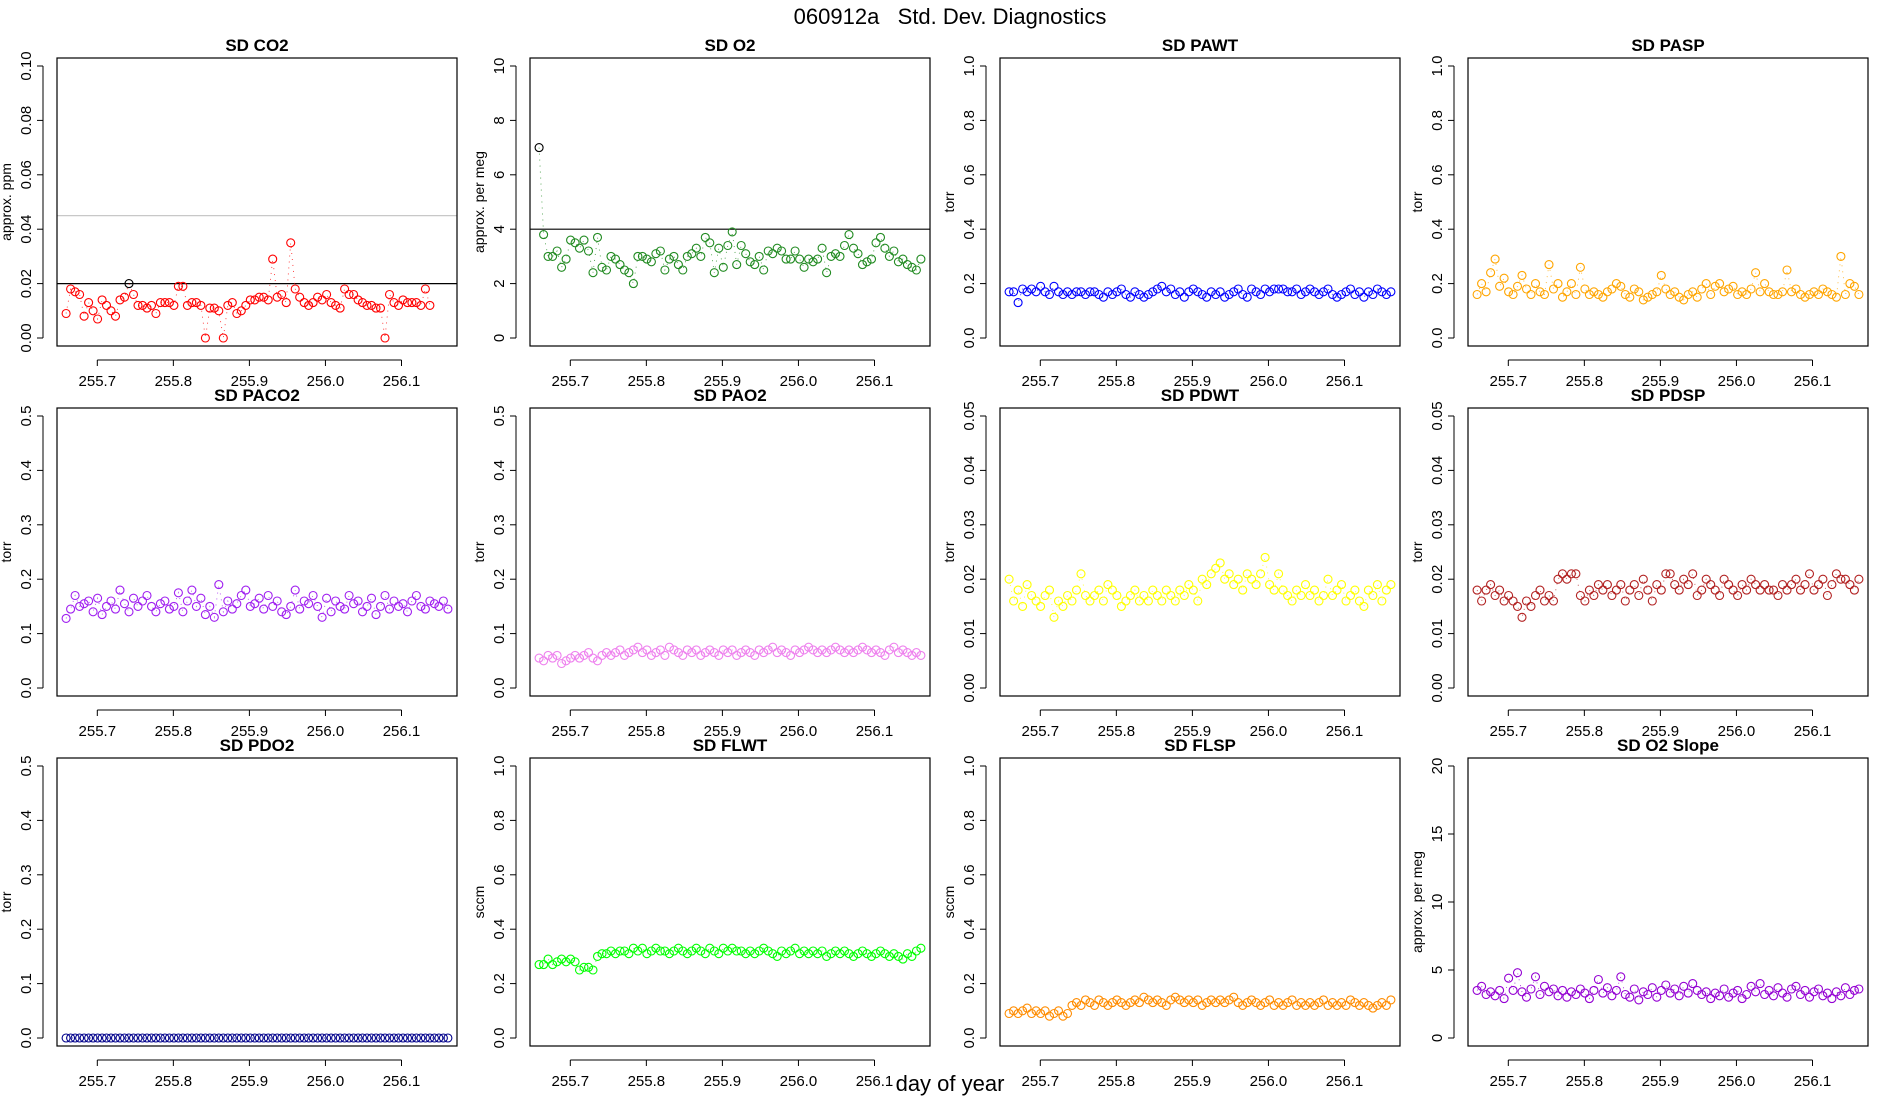 This screenshot has width=1900, height=1100. Describe the element at coordinates (402, 731) in the screenshot. I see `x-tick-label: 256.1` at that location.